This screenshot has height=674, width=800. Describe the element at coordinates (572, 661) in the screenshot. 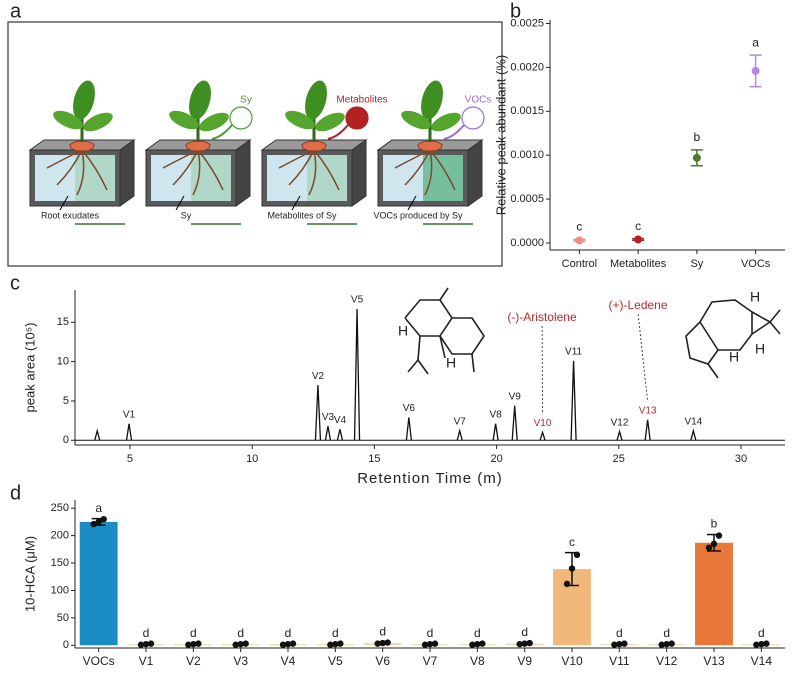

I see `x-tick-label: V10` at that location.